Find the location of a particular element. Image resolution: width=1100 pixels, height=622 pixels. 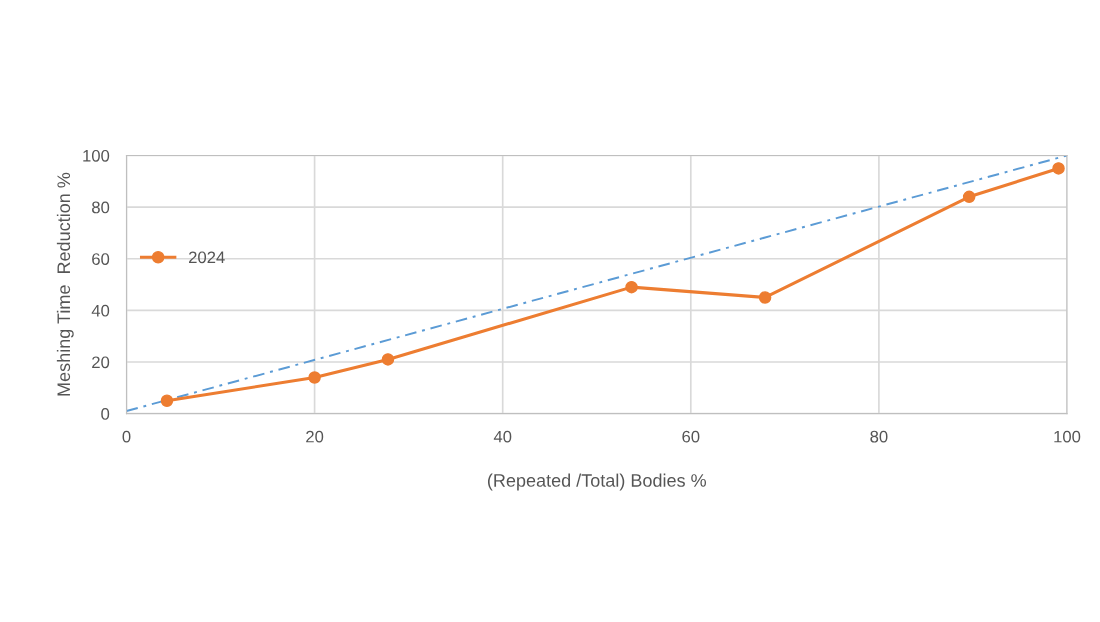

y-tick-label: 40 is located at coordinates (100, 310).